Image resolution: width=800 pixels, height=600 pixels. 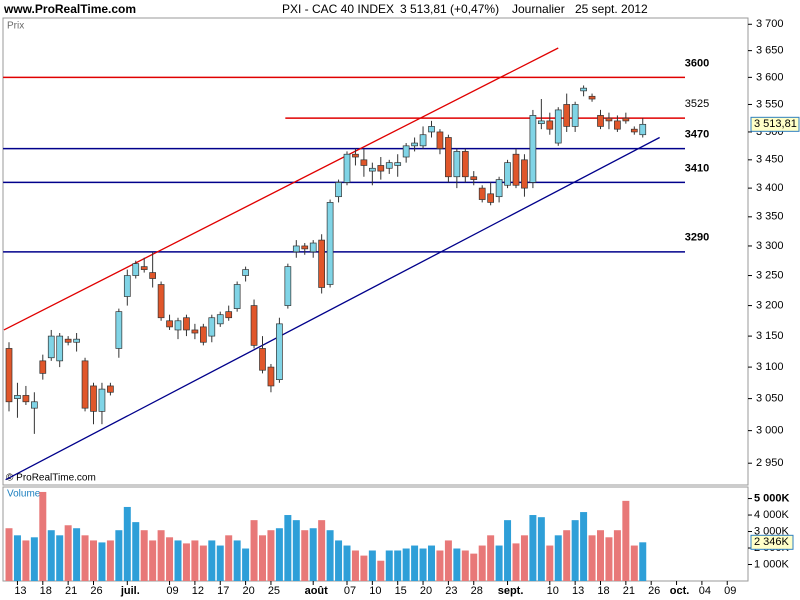 What do you see at coordinates (770, 188) in the screenshot?
I see `y-tick-label: 3 400` at bounding box center [770, 188].